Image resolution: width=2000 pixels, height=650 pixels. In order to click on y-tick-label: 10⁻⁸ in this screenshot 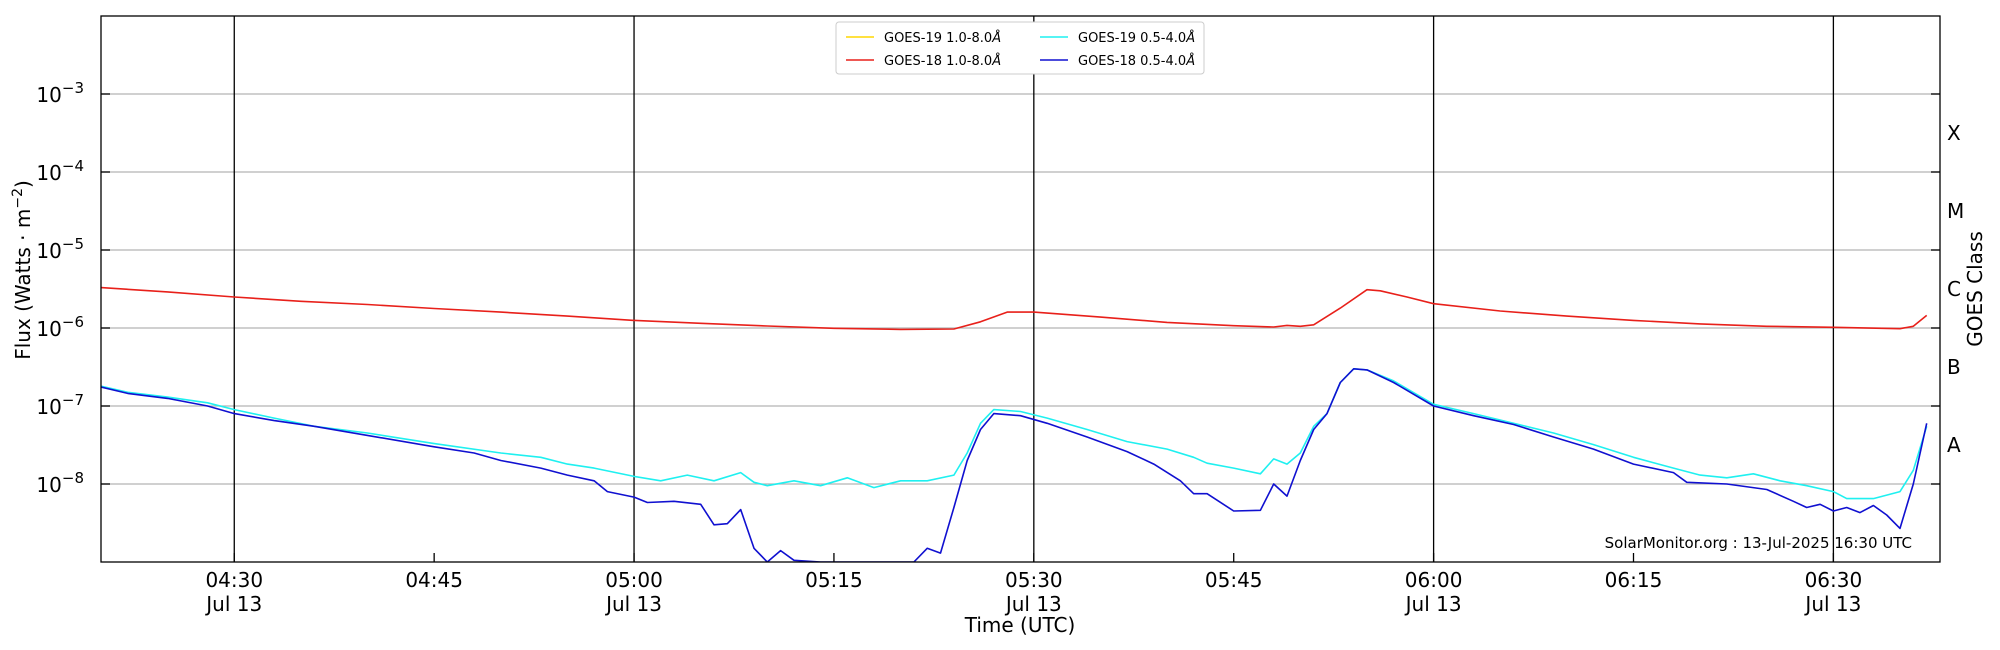, I will do `click(60, 483)`.